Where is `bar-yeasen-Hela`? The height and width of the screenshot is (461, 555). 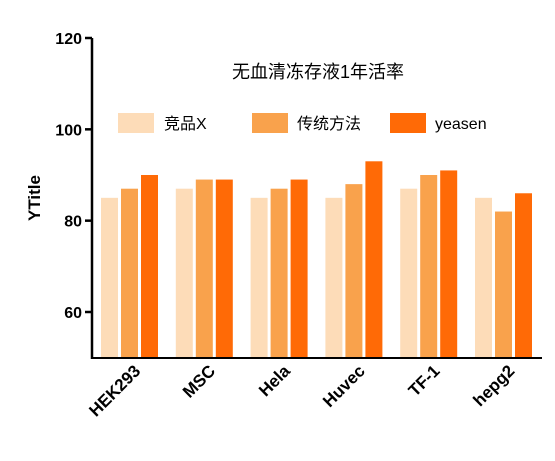
bar-yeasen-Hela is located at coordinates (299, 268).